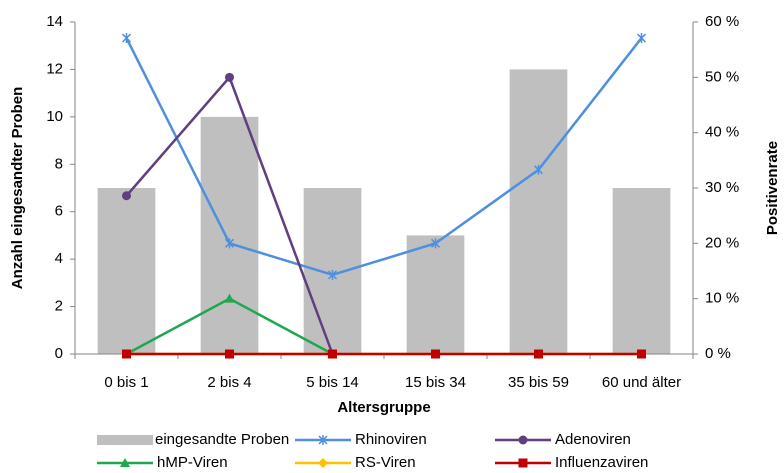  What do you see at coordinates (17, 188) in the screenshot?
I see `y-axis-title: Anzahl eingesandter Proben` at bounding box center [17, 188].